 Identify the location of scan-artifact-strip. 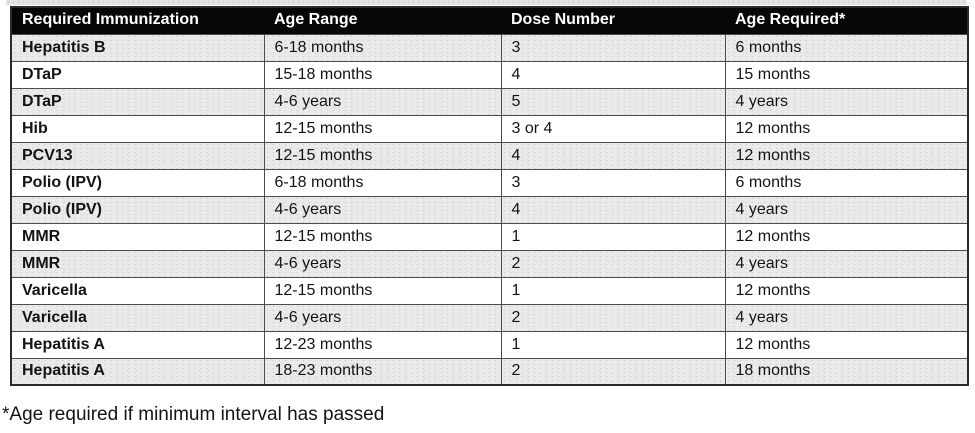
(486, 2).